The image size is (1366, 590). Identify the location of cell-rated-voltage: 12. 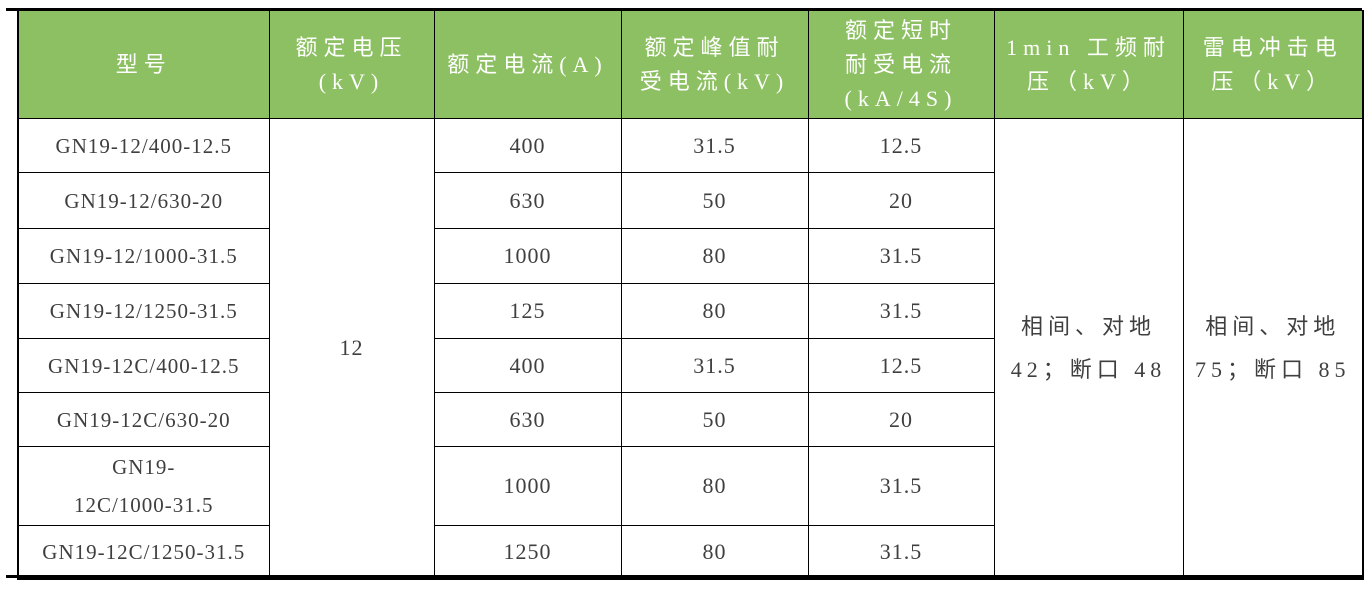
(351, 348).